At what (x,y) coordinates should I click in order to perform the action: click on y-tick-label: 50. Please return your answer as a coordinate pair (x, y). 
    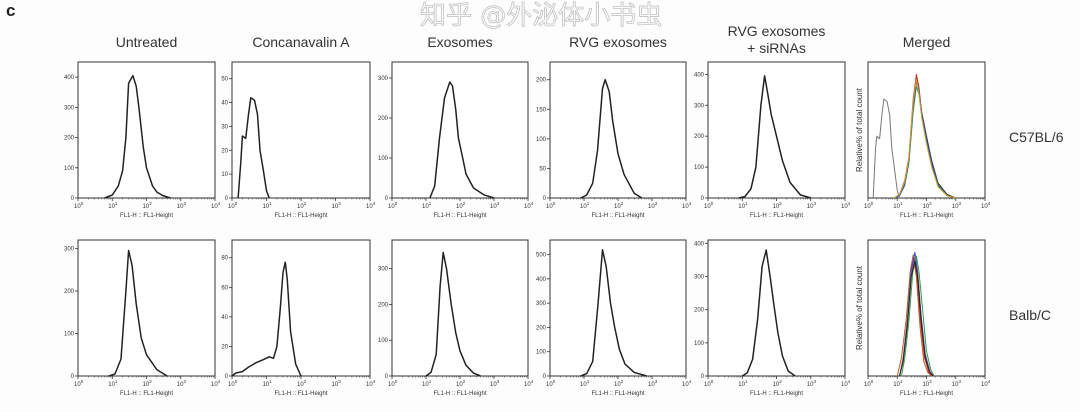
    Looking at the image, I should click on (542, 169).